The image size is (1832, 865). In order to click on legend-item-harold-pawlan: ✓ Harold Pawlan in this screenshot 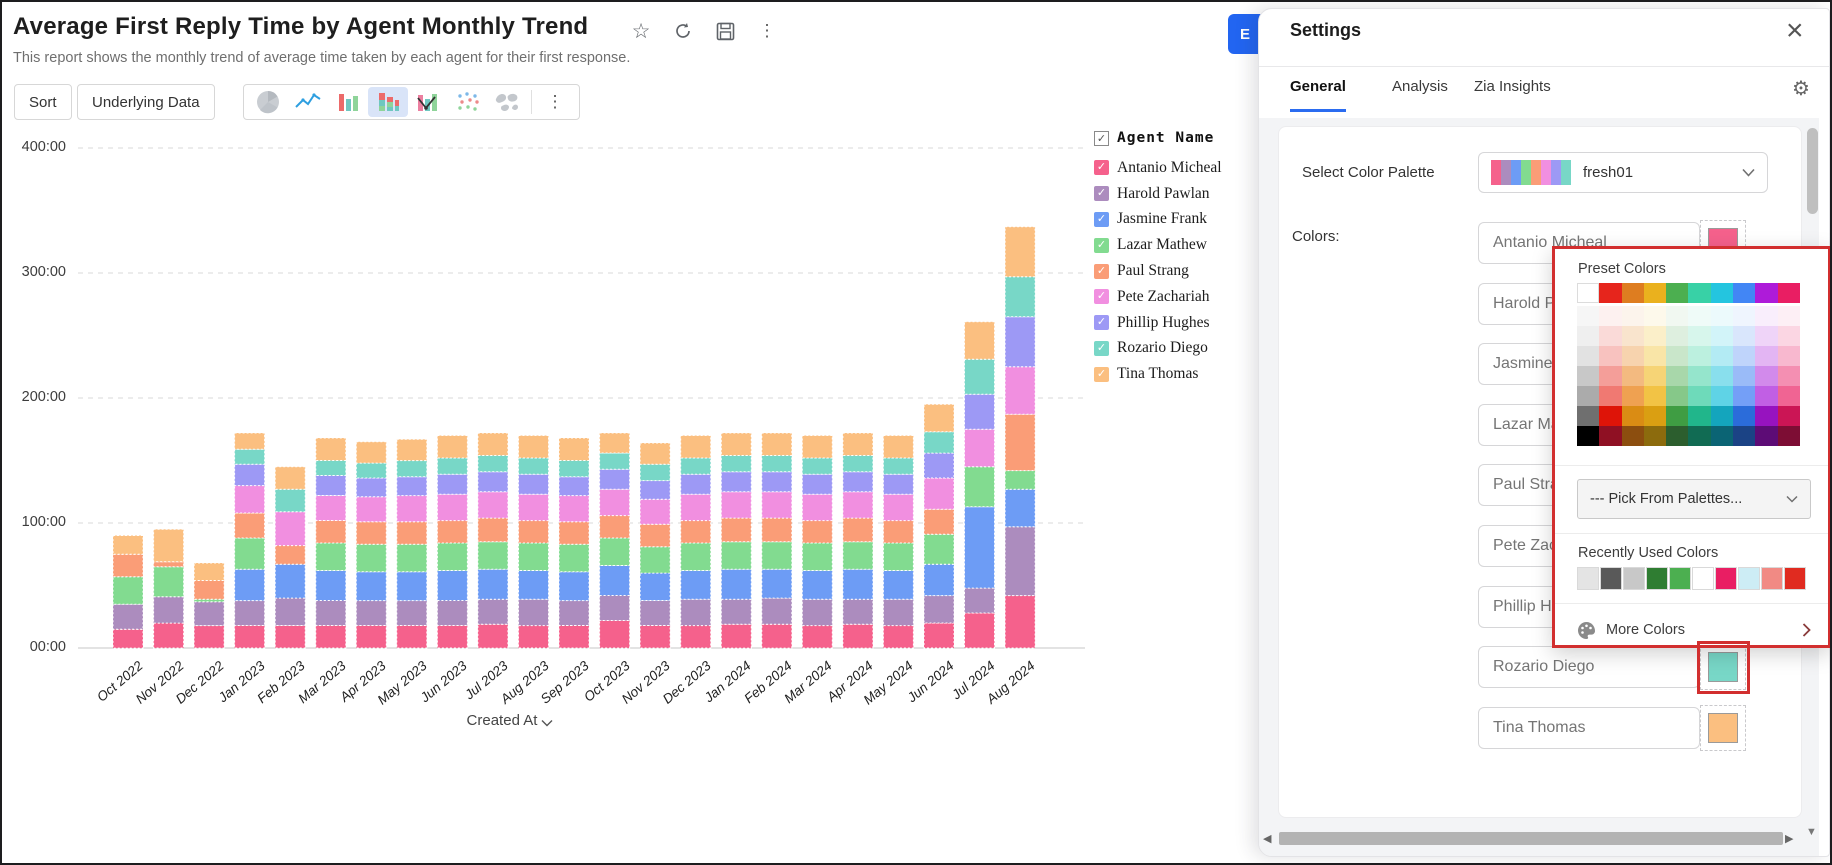, I will do `click(1176, 194)`.